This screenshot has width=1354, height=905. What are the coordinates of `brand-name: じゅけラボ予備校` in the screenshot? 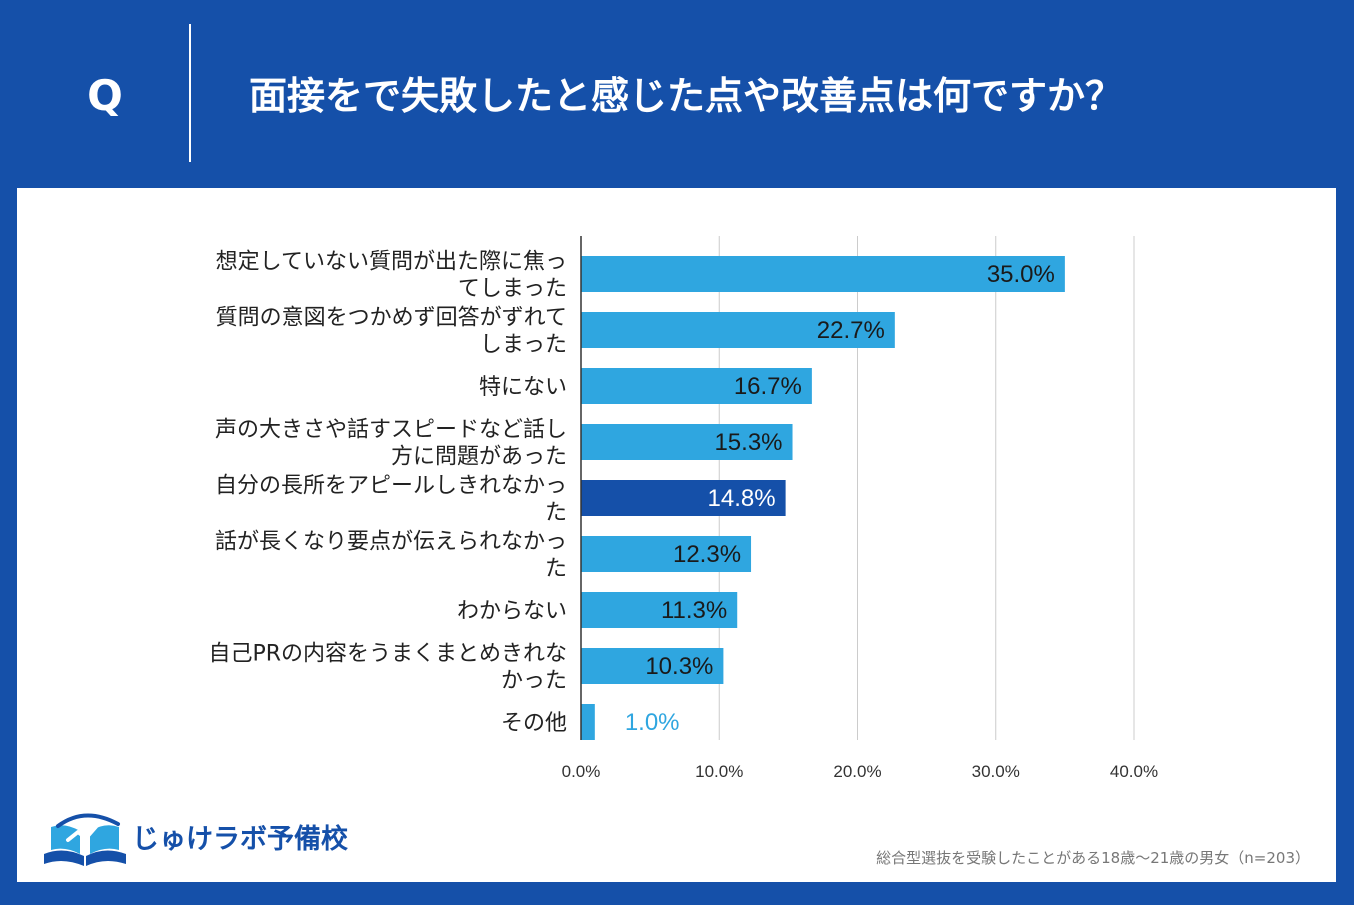 It's located at (240, 839).